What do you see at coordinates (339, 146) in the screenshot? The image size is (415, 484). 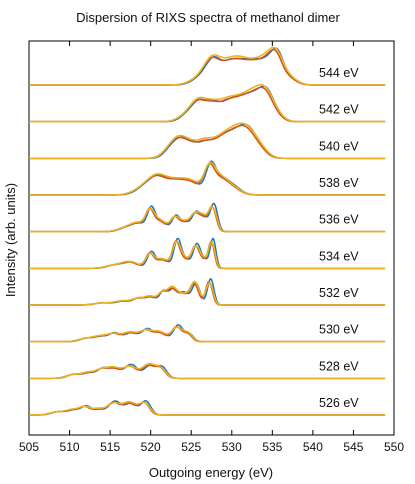 I see `energy-label: 540 eV` at bounding box center [339, 146].